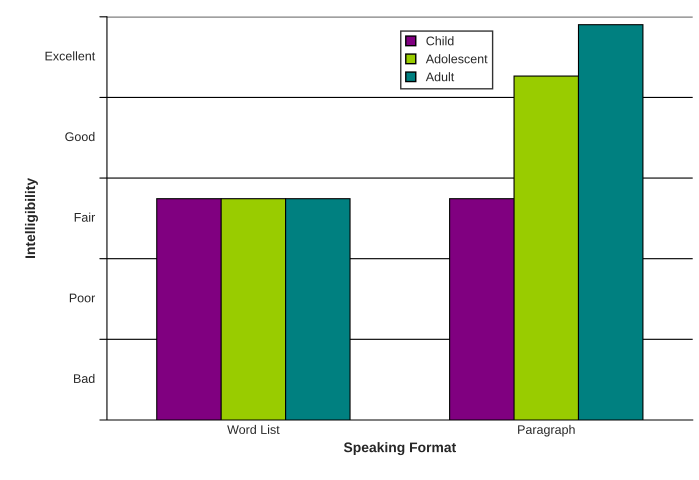 The image size is (699, 480). What do you see at coordinates (31, 218) in the screenshot?
I see `y-axis-title: Intelligibility` at bounding box center [31, 218].